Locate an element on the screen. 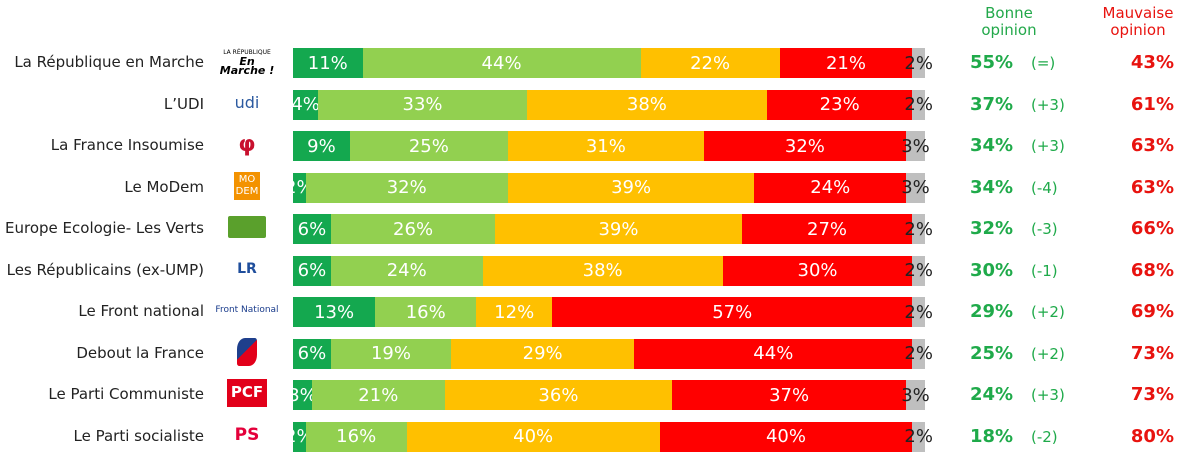  segment-label: 13% is located at coordinates (334, 312).